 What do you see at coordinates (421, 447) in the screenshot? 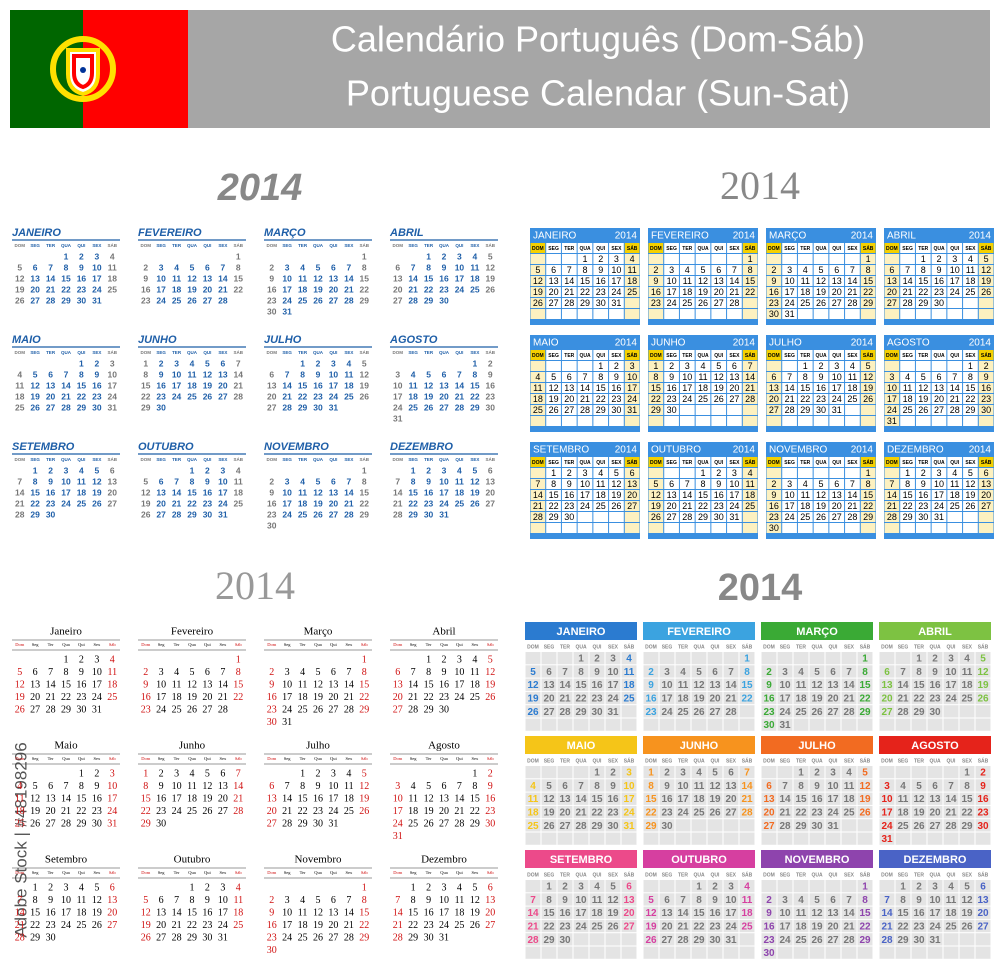
I see `month-name: DEZEMBRO` at bounding box center [421, 447].